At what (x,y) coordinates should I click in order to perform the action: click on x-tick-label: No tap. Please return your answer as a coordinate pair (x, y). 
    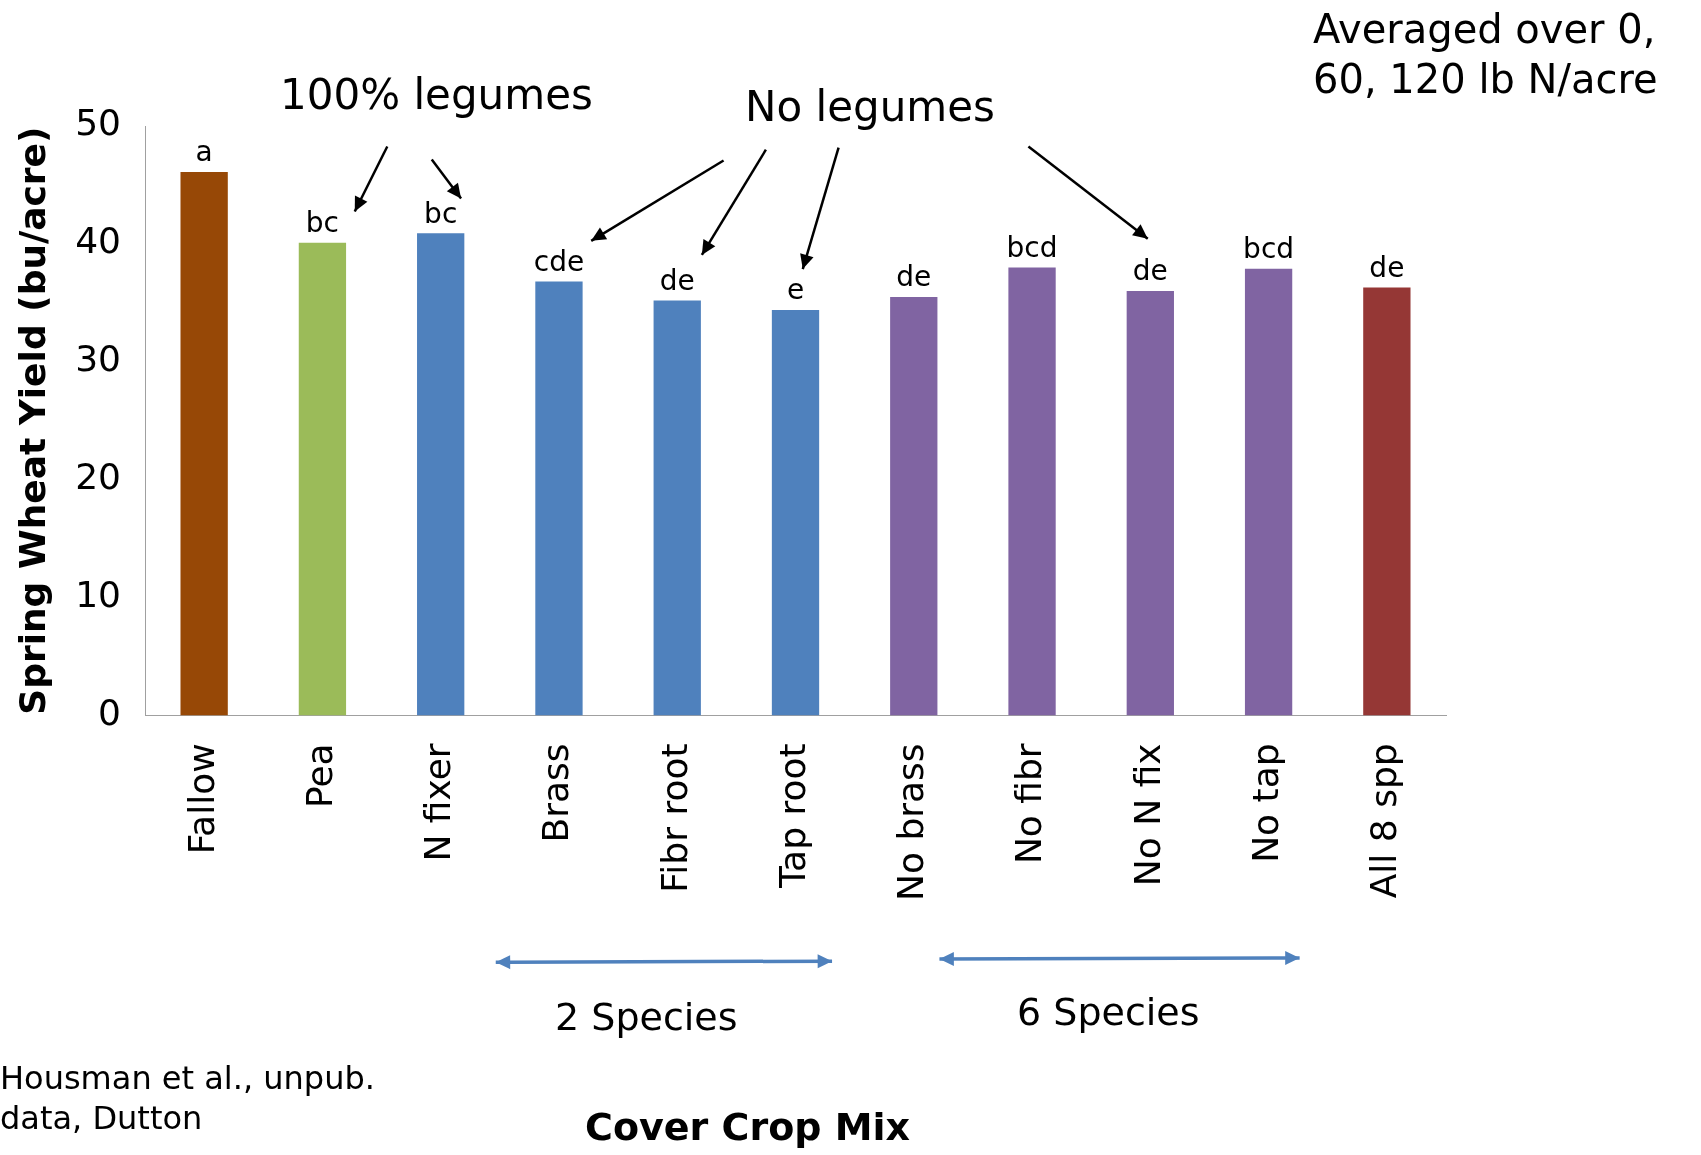
    Looking at the image, I should click on (1265, 803).